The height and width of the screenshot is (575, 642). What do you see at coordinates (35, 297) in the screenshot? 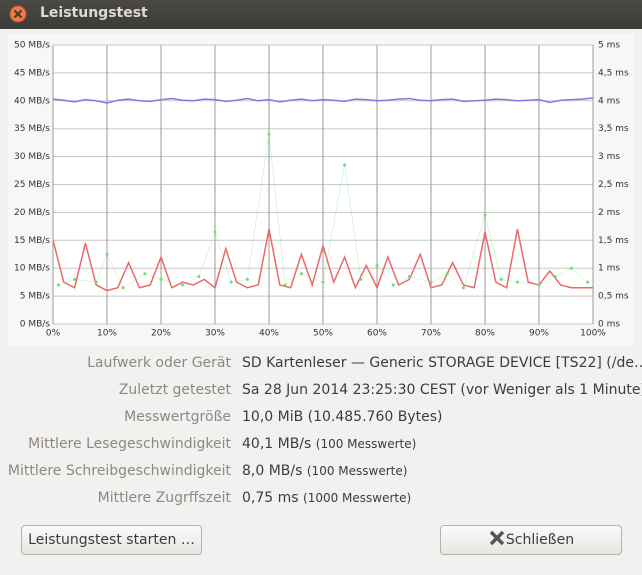
I see `y-tick-label: 5 MB/s` at bounding box center [35, 297].